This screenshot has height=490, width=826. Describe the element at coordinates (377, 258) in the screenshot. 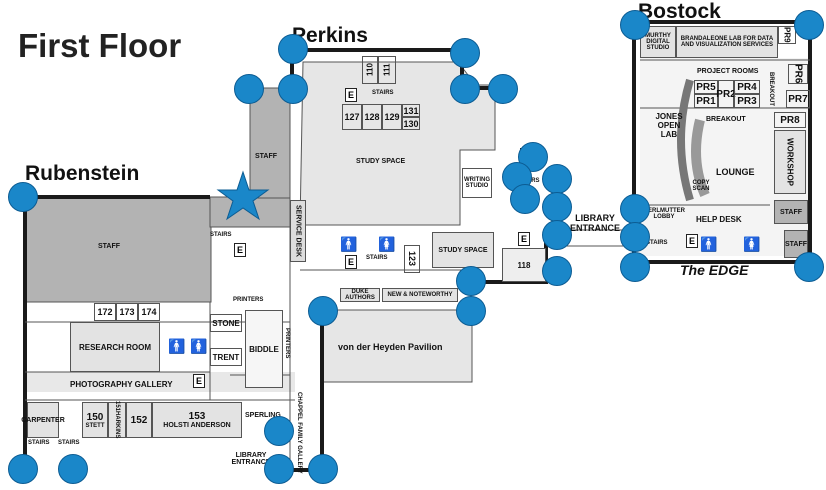

I see `stairs-123: STAIRS` at that location.